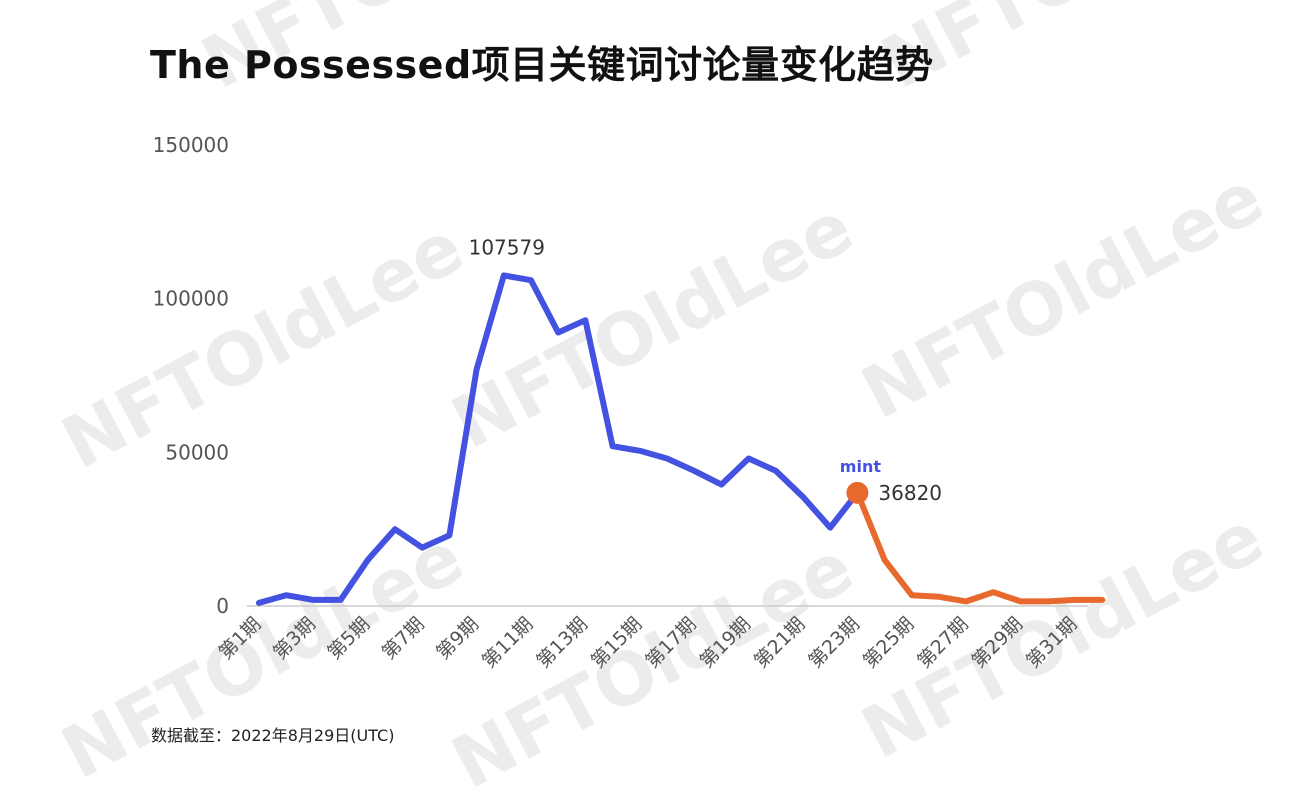 This screenshot has width=1290, height=792. Describe the element at coordinates (222, 606) in the screenshot. I see `y-tick-label: 0` at that location.